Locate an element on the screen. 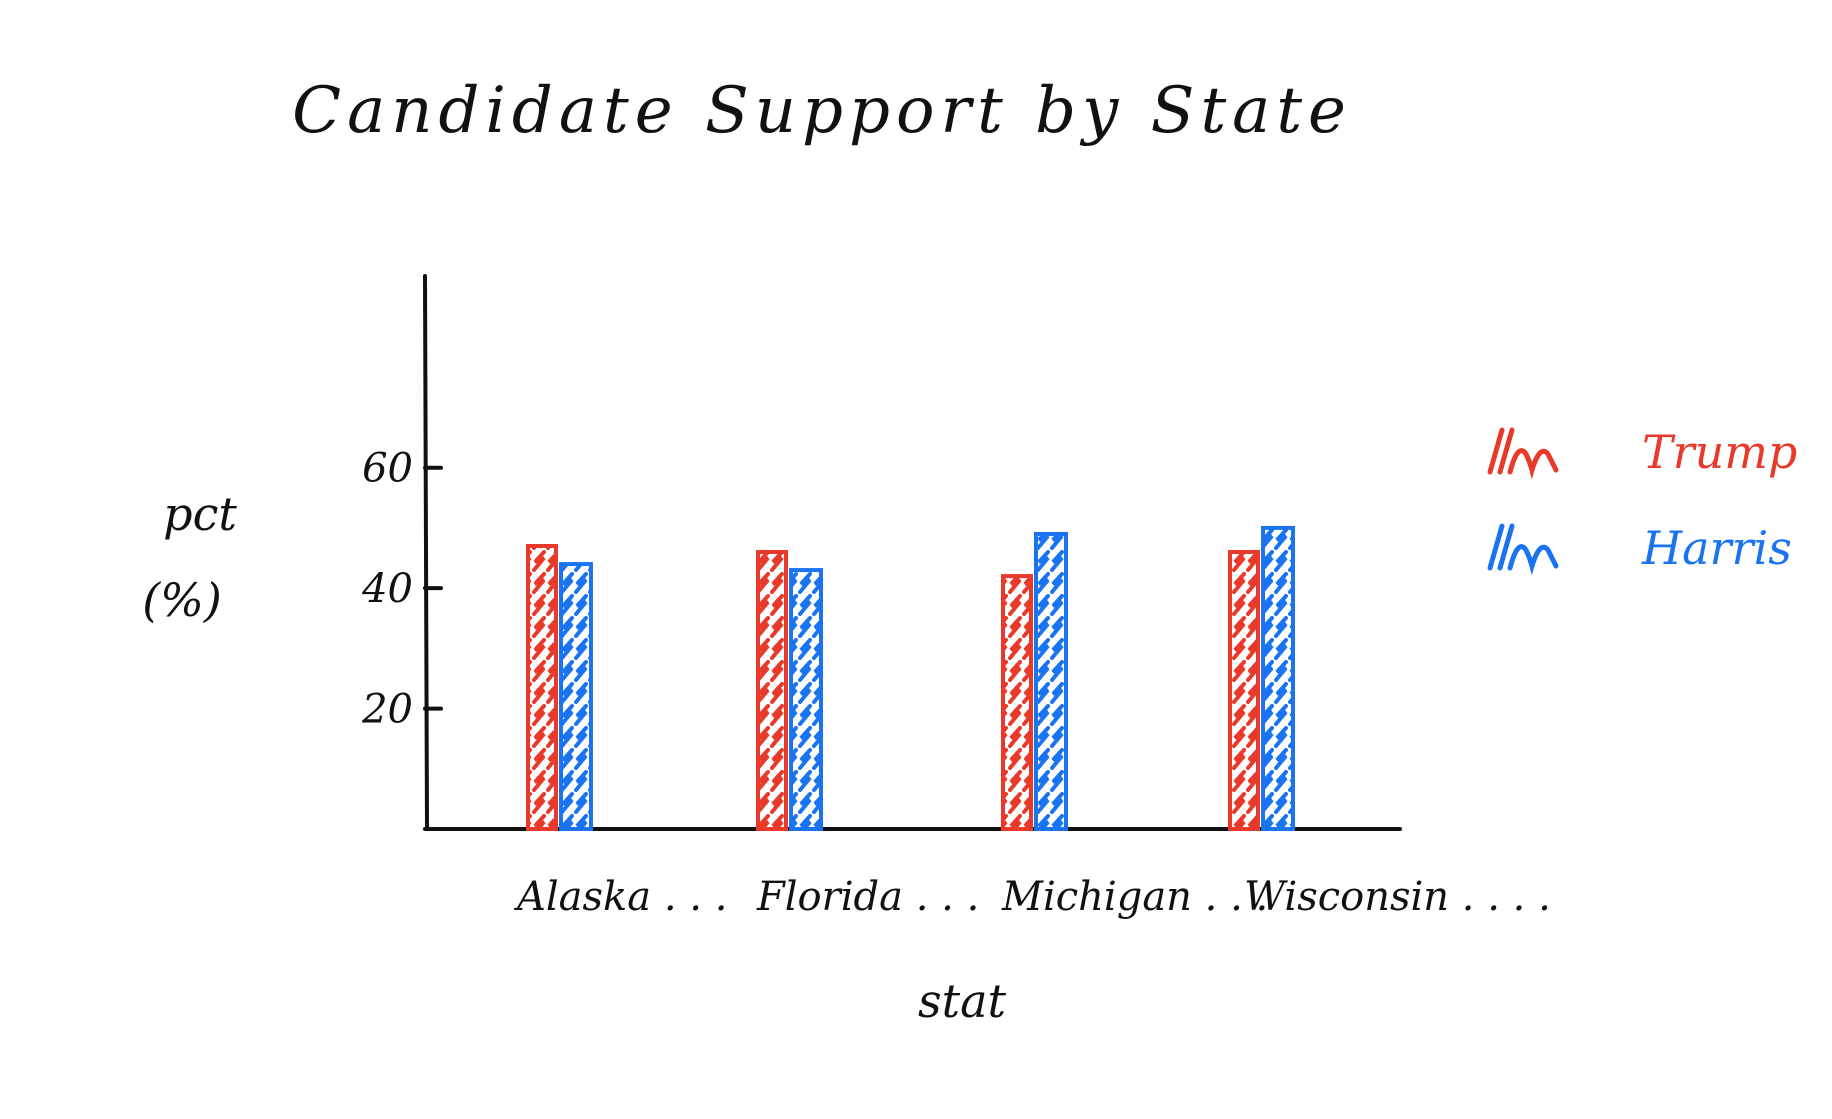 This screenshot has width=1832, height=1119. category-label-1: Florida . . . is located at coordinates (867, 897).